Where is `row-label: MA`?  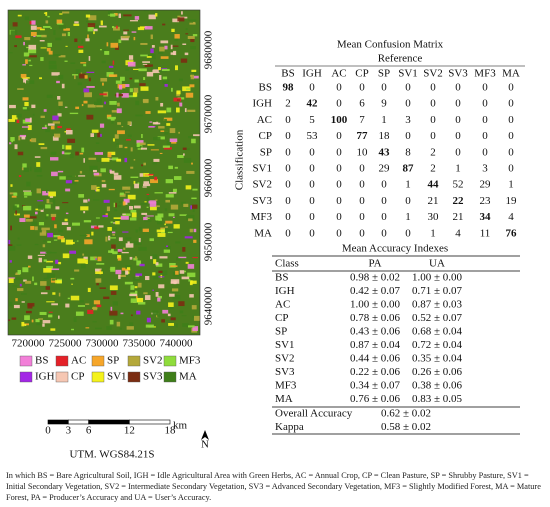
row-label: MA is located at coordinates (263, 233).